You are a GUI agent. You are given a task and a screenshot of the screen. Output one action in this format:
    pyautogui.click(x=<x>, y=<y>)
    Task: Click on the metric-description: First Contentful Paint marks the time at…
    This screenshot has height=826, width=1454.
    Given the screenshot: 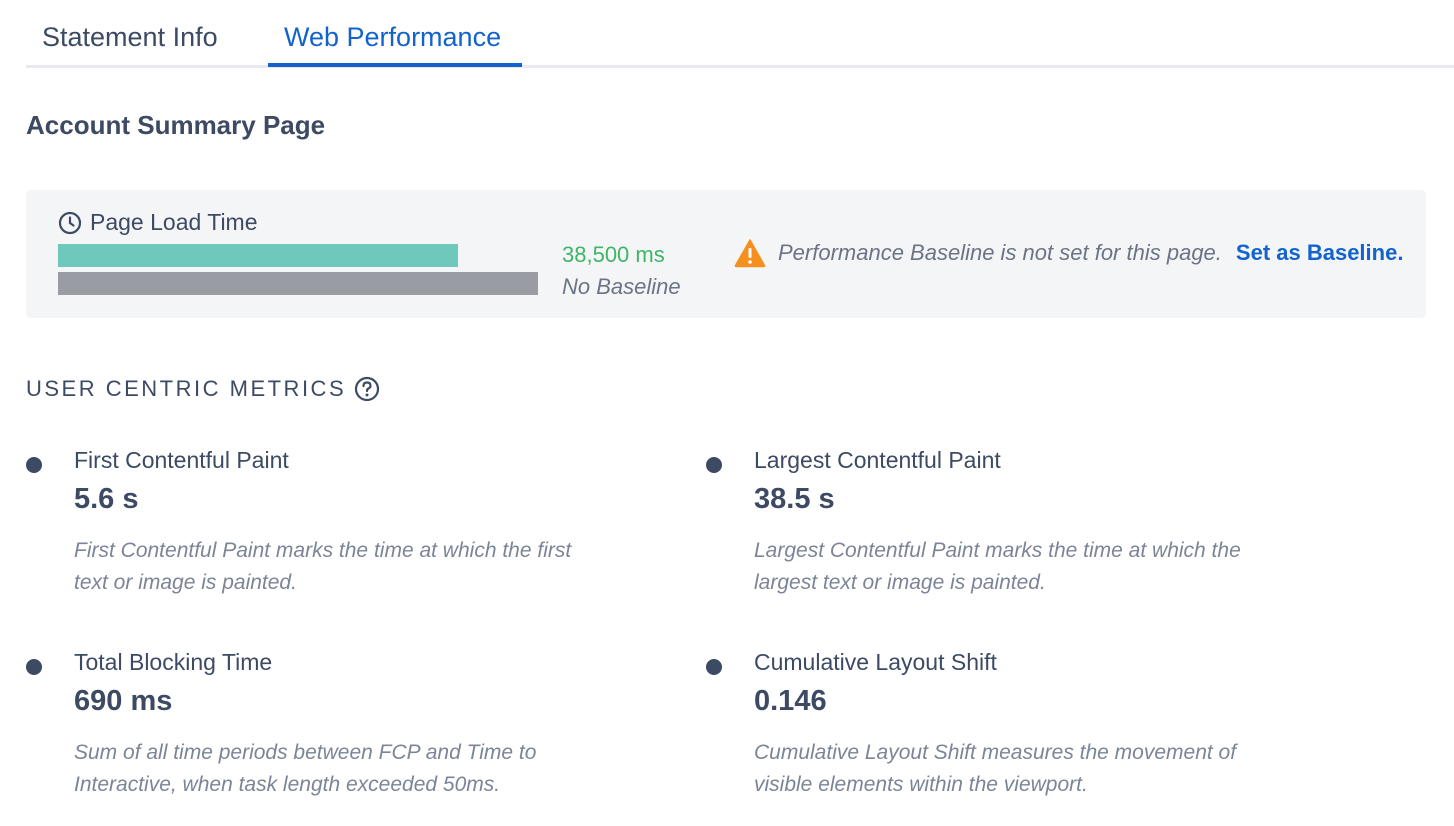 What is the action you would take?
    pyautogui.click(x=323, y=566)
    